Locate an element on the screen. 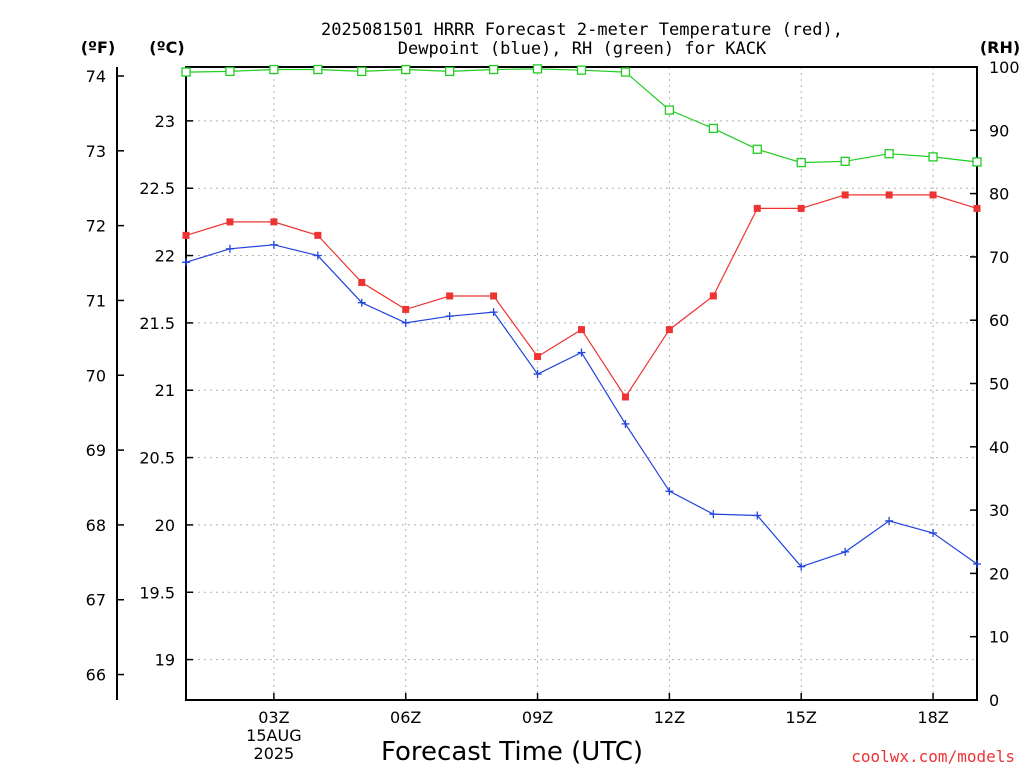  x-tick-sublabel: 15AUG is located at coordinates (273, 735).